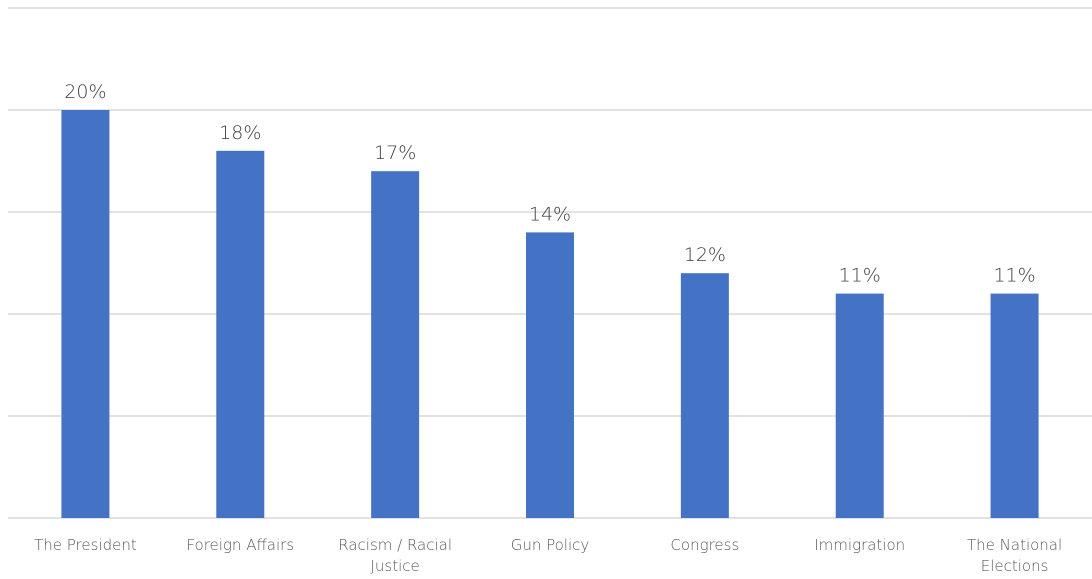 This screenshot has height=579, width=1092. Describe the element at coordinates (395, 555) in the screenshot. I see `category-label: Racism / Racial Justice` at that location.